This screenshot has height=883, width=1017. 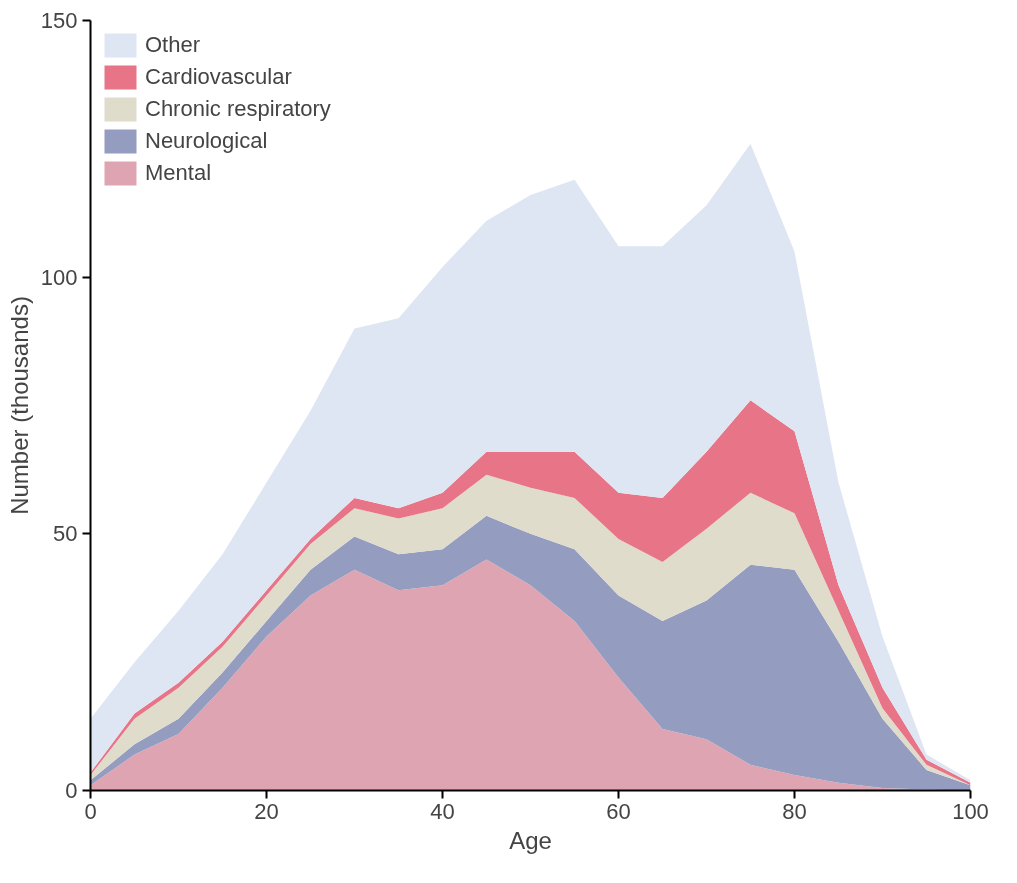 I want to click on legend-label: Chronic respiratory, so click(x=238, y=109).